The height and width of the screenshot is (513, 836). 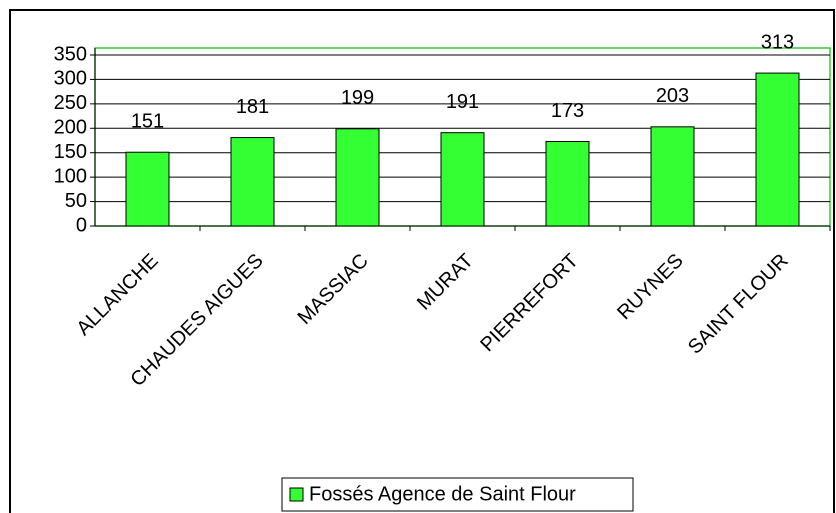 What do you see at coordinates (147, 122) in the screenshot?
I see `data-label: 151` at bounding box center [147, 122].